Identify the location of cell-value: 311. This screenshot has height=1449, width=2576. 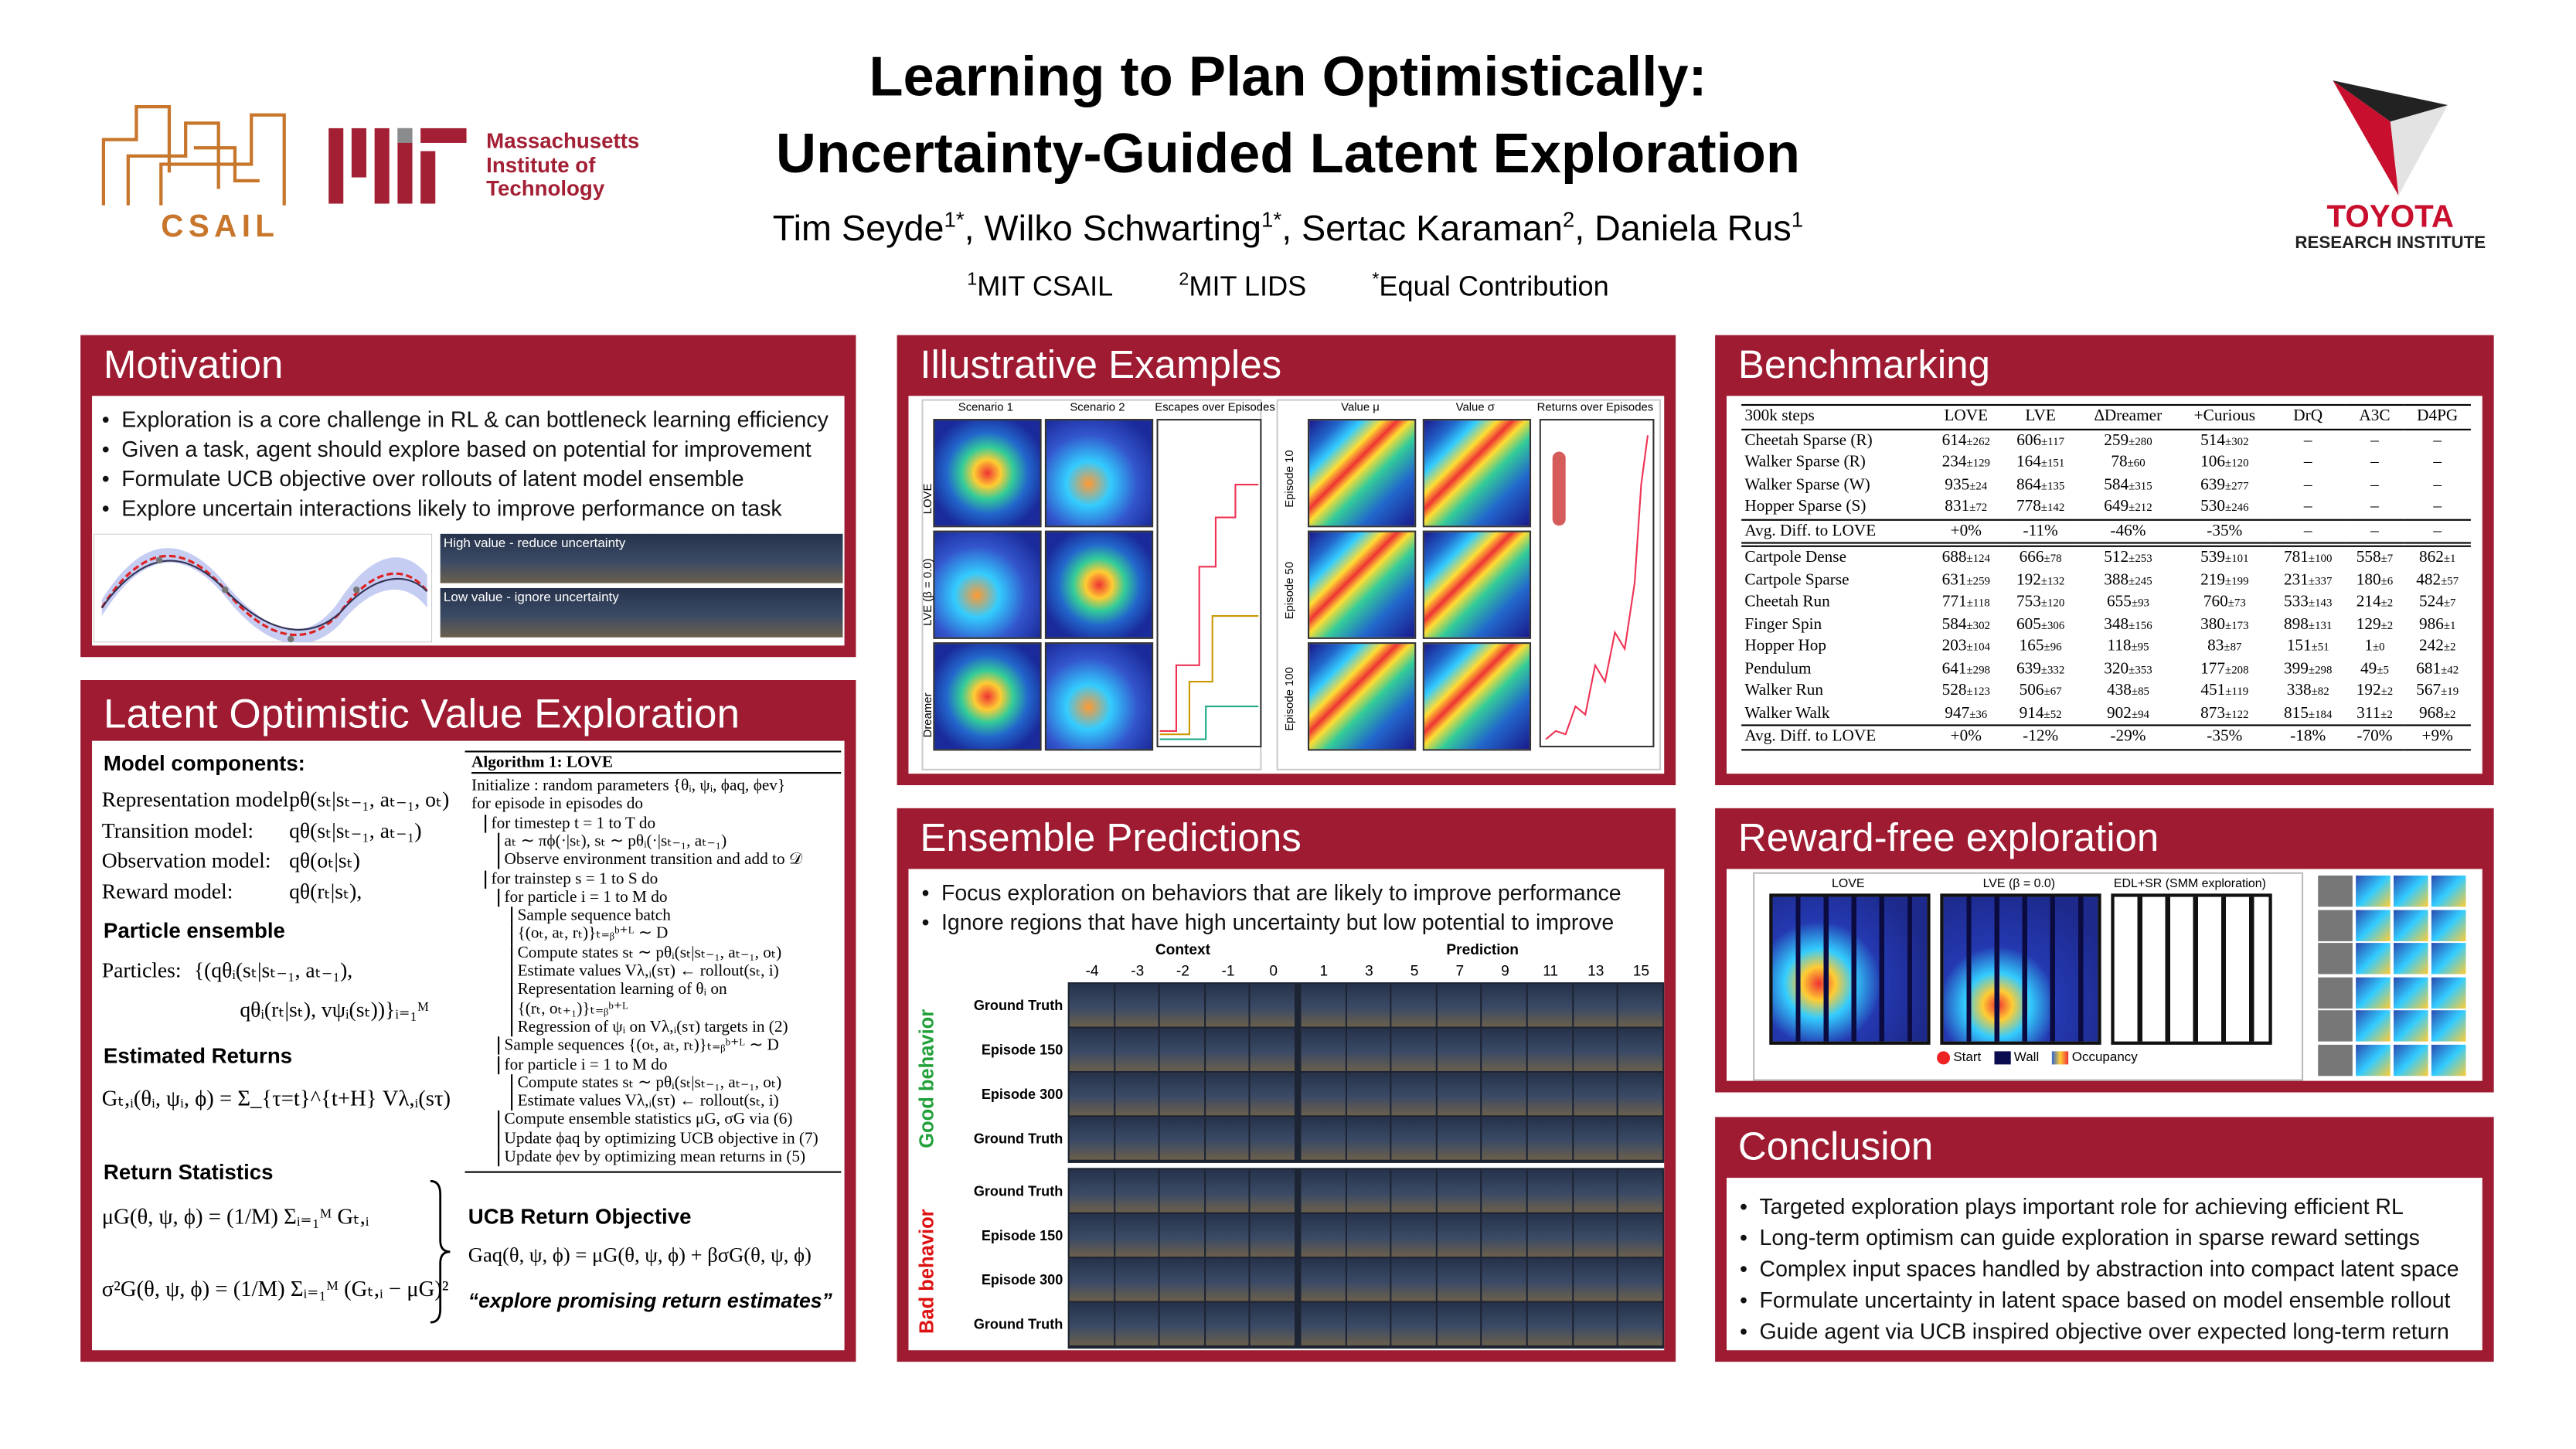
(2369, 713).